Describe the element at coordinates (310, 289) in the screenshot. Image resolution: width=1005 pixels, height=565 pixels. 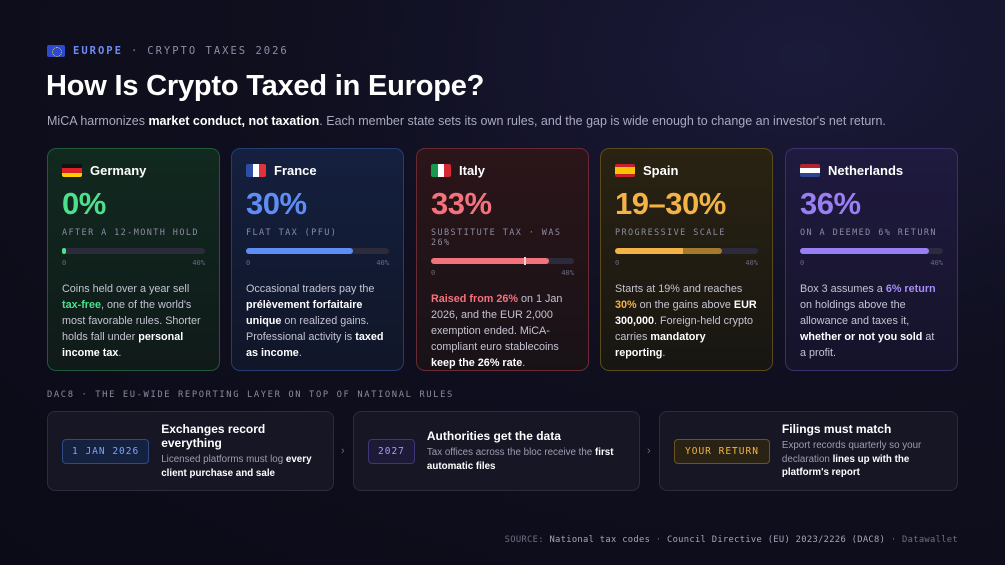
I see `description-text: Occasional traders pay the` at that location.